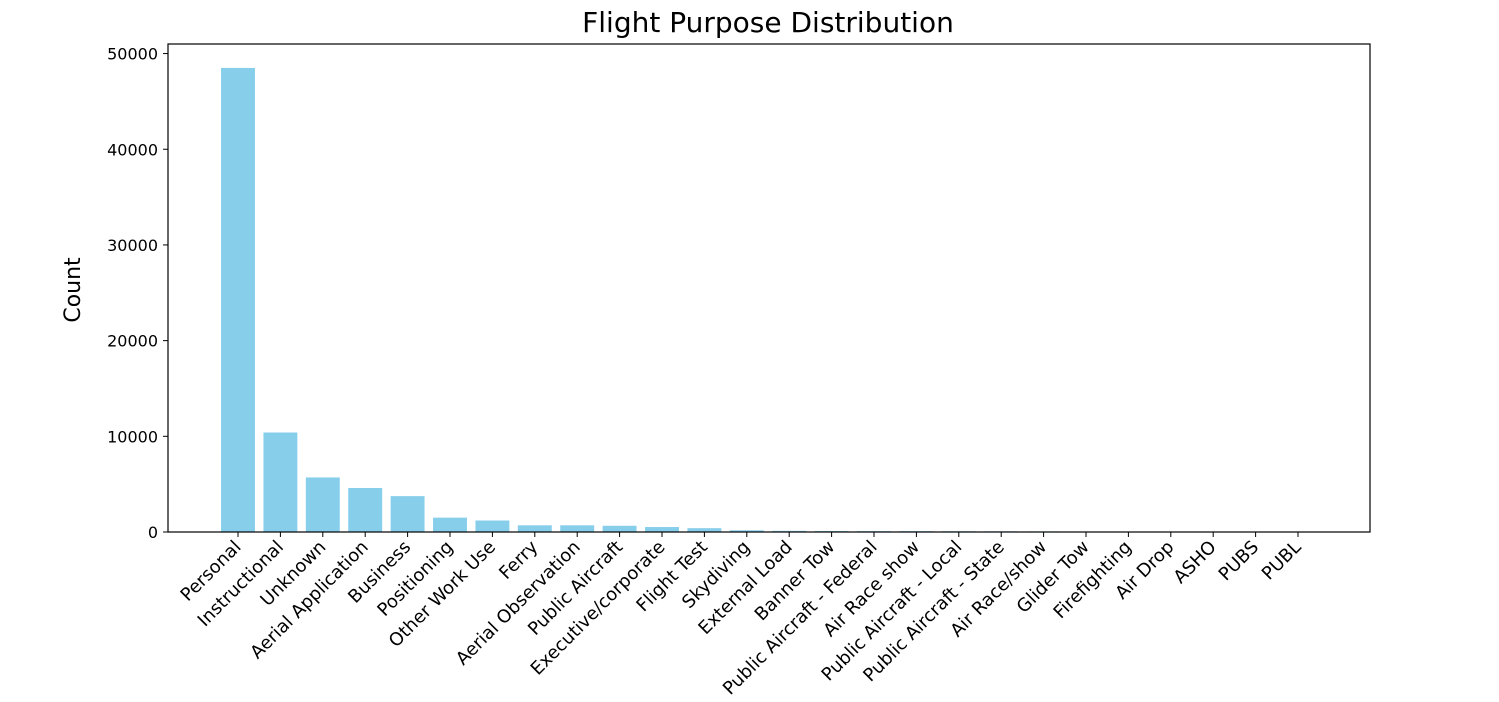 This screenshot has width=1499, height=702. I want to click on chart-title: Flight Purpose Distribution, so click(768, 22).